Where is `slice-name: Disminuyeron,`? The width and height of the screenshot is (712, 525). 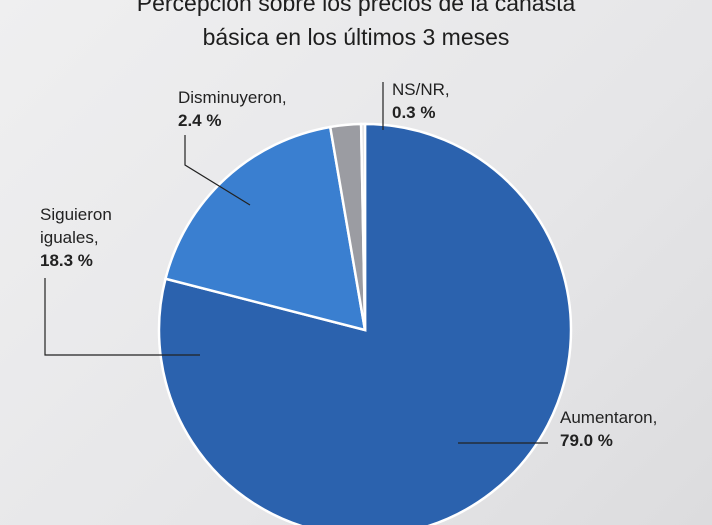
slice-name: Disminuyeron, is located at coordinates (232, 97).